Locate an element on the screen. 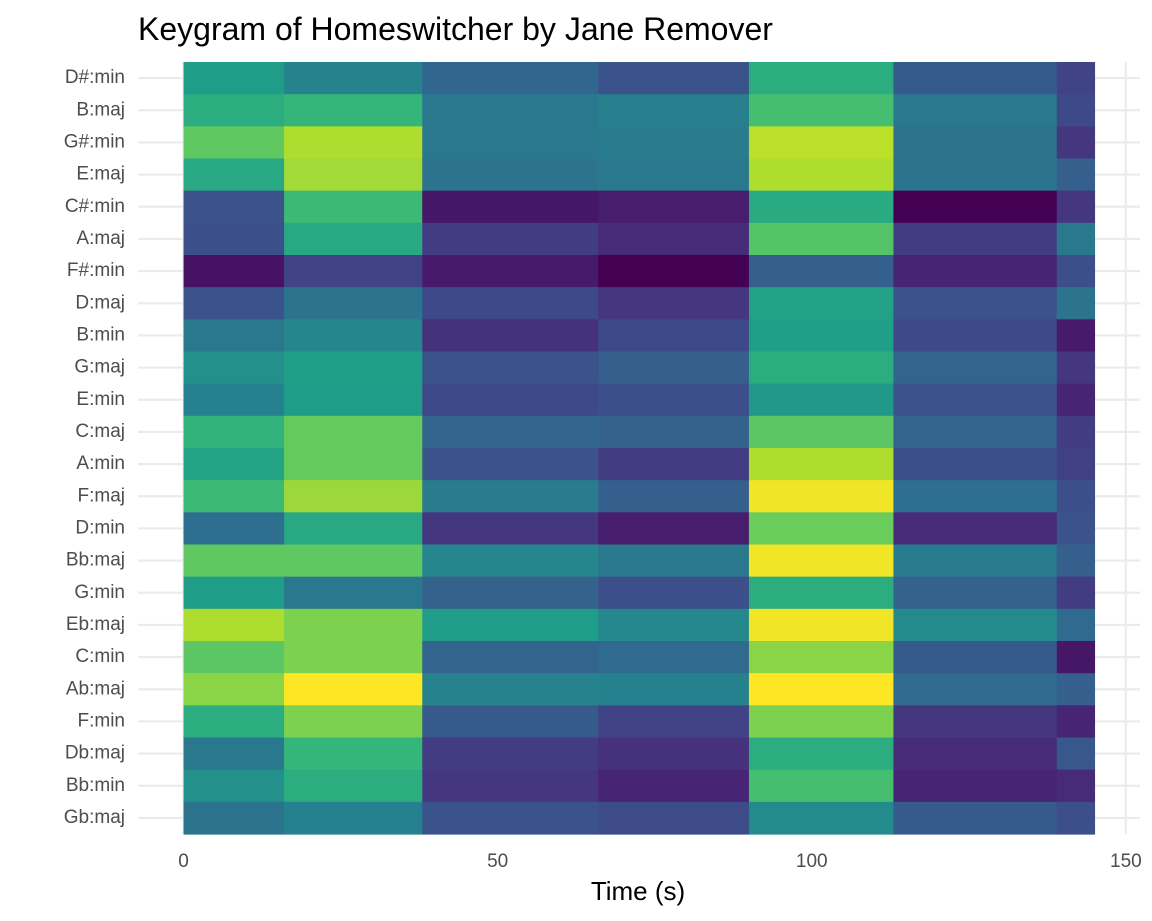 Image resolution: width=1152 pixels, height=921 pixels. y-tick-label: E:min is located at coordinates (100, 399).